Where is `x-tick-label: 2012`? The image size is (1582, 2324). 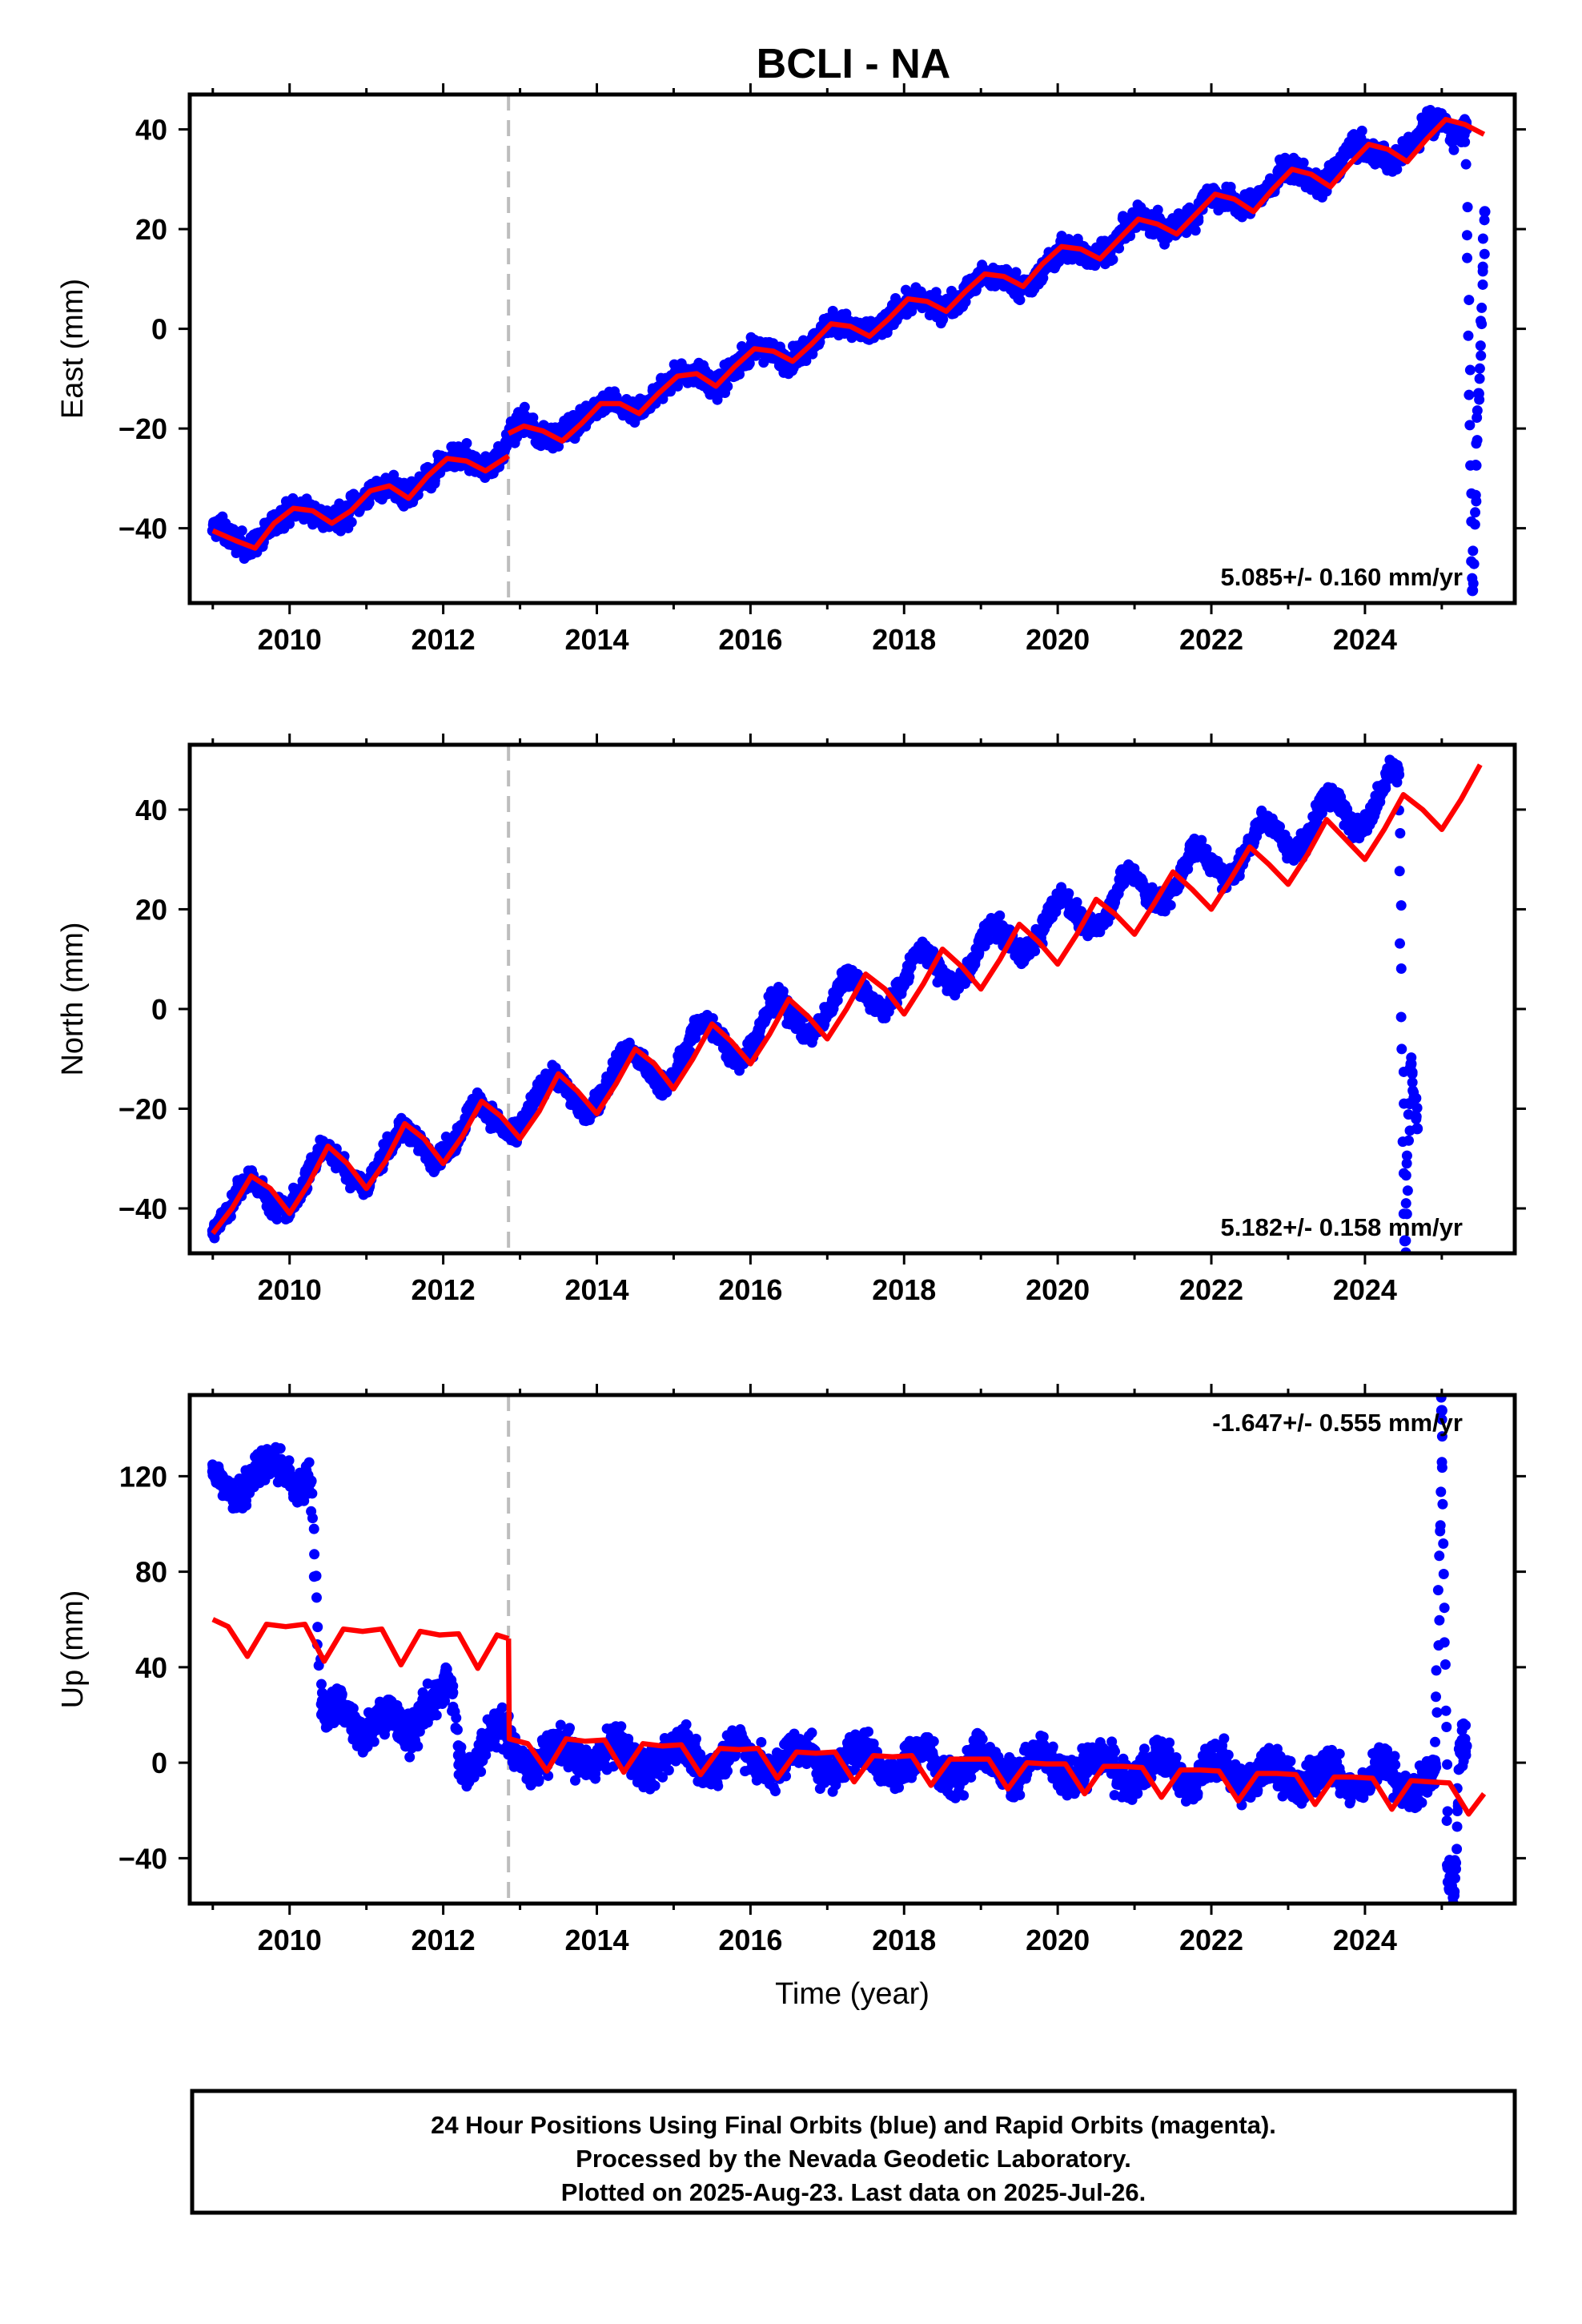 x-tick-label: 2012 is located at coordinates (444, 639).